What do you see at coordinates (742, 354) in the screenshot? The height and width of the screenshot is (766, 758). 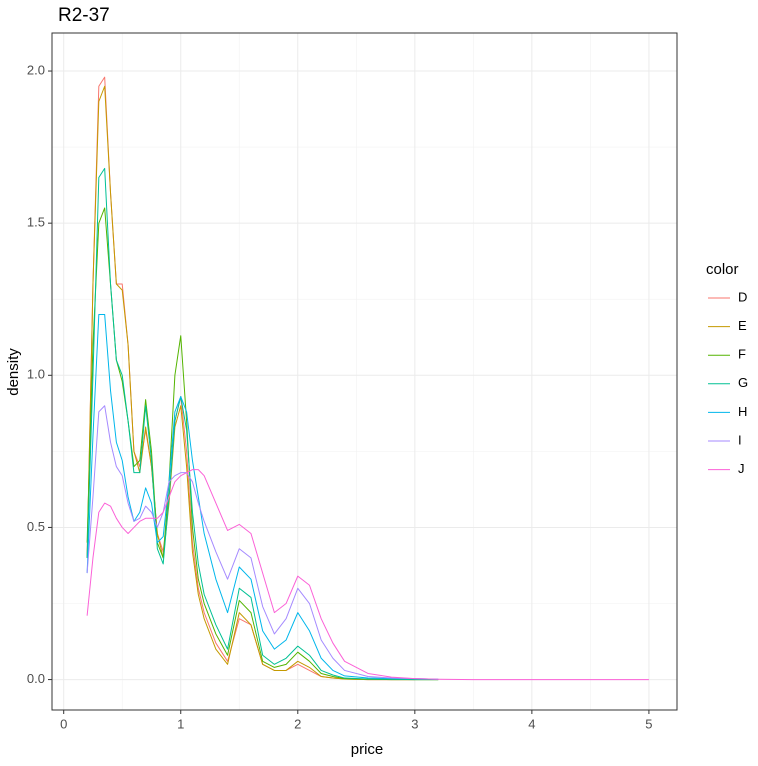 I see `legend-label: F` at bounding box center [742, 354].